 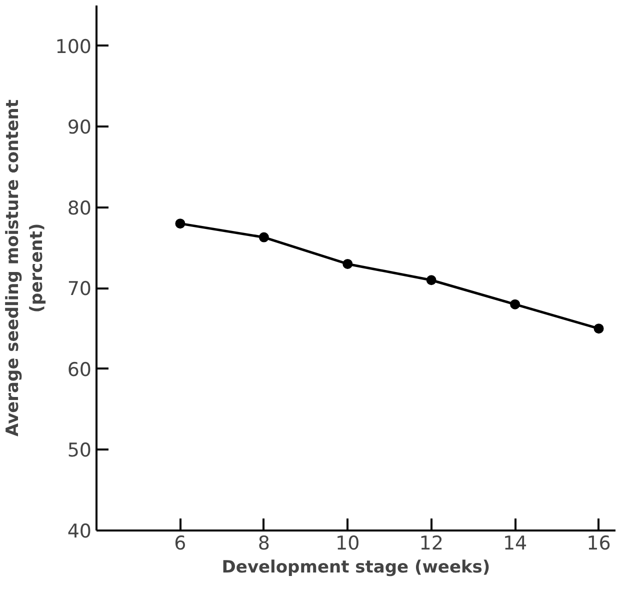 I want to click on y-tick-label: 50, so click(x=79, y=451).